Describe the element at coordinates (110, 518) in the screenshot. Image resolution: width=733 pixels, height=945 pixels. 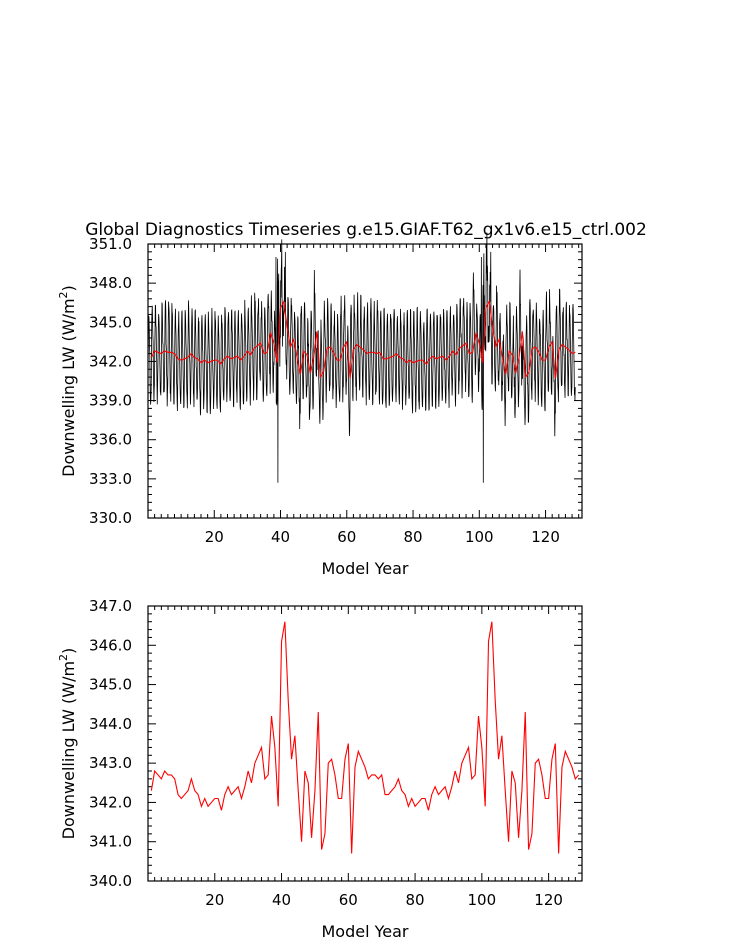
I see `y-tick-label: 330.0` at that location.